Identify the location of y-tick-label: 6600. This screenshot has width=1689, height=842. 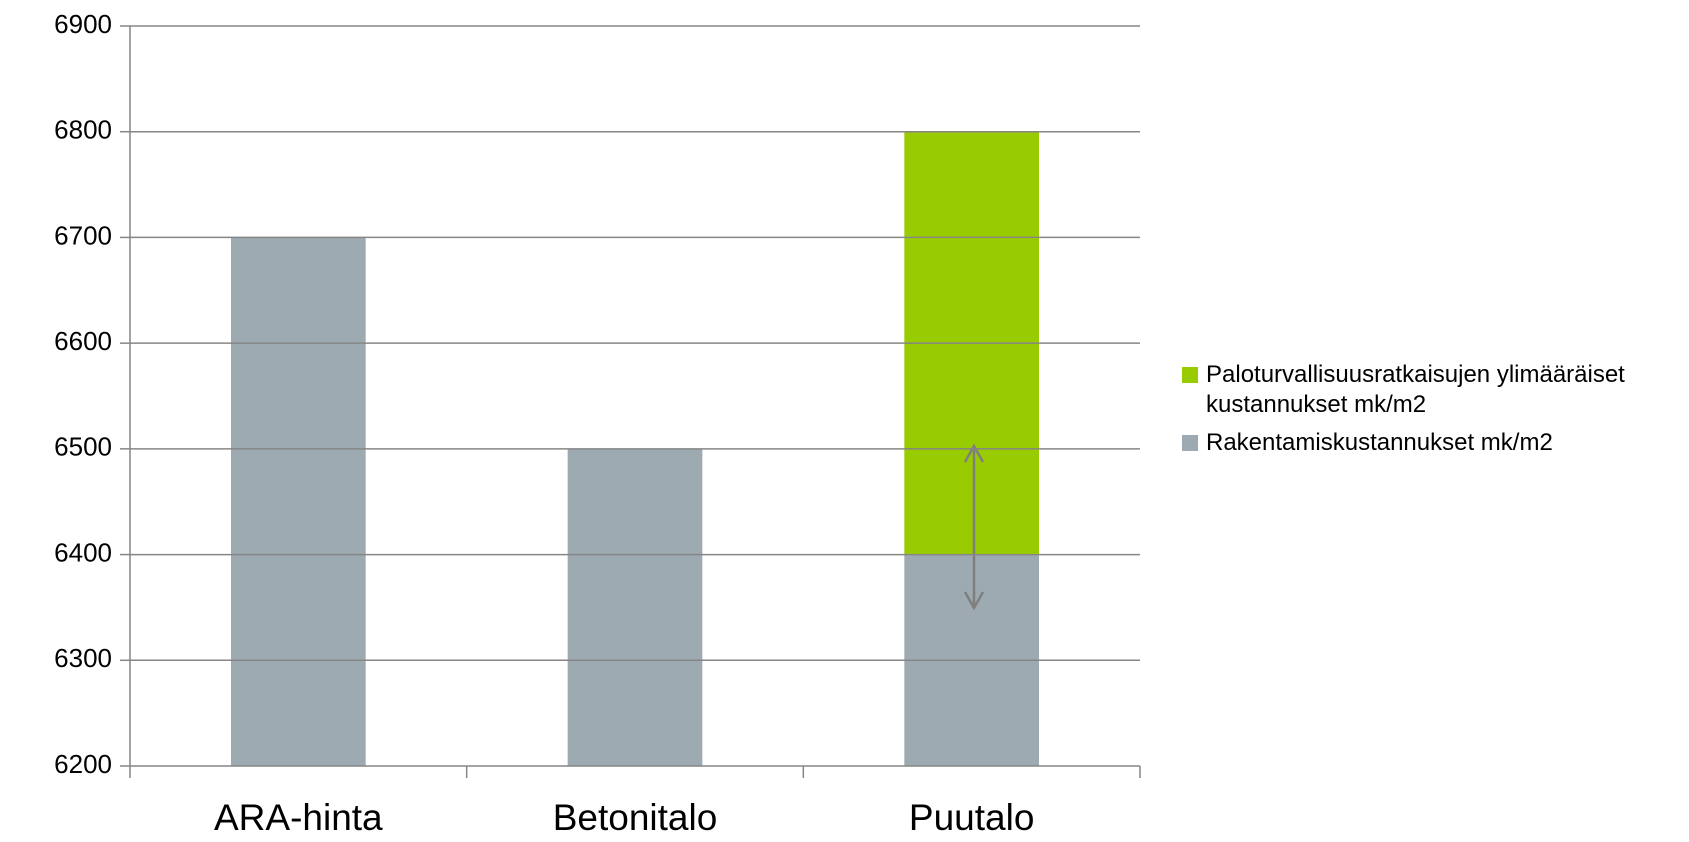
(83, 341).